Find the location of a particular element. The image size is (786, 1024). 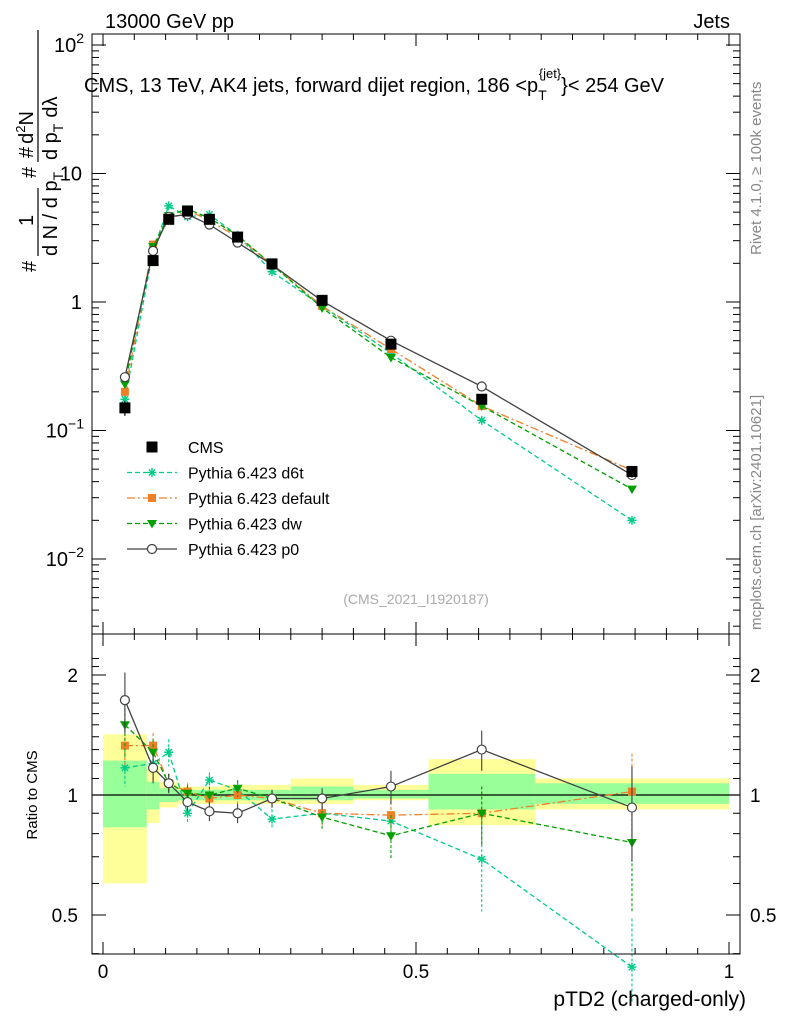

legend-marker-d6t is located at coordinates (152, 472).